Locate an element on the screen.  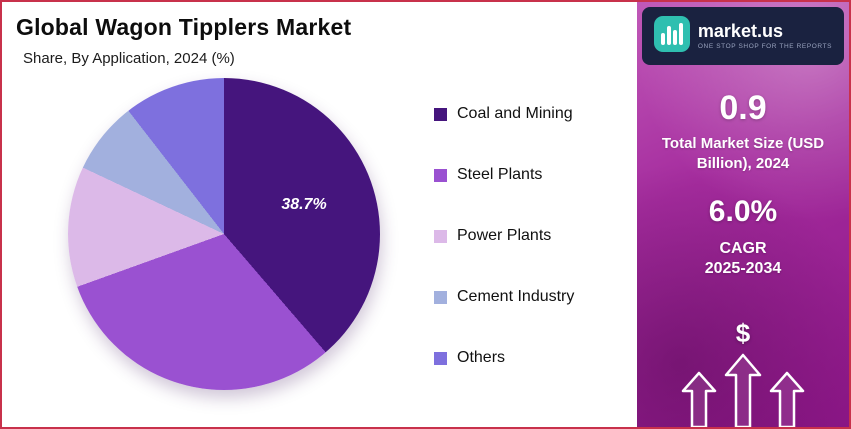
cagr-value: 6.0% is located at coordinates (743, 211).